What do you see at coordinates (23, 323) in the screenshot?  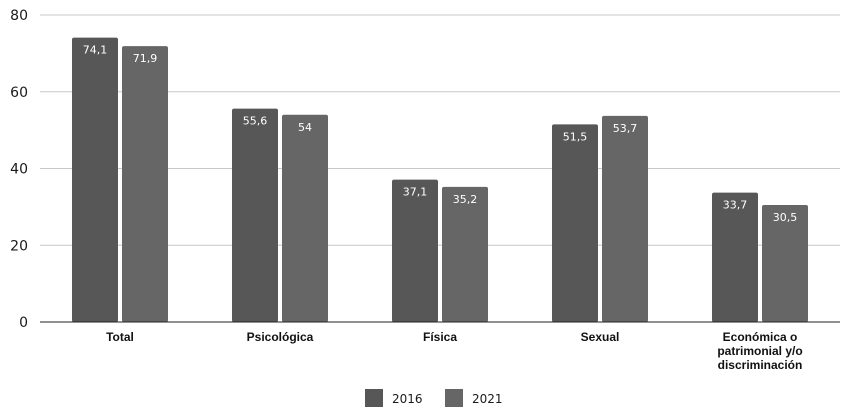 I see `y-tick-label: 0` at bounding box center [23, 323].